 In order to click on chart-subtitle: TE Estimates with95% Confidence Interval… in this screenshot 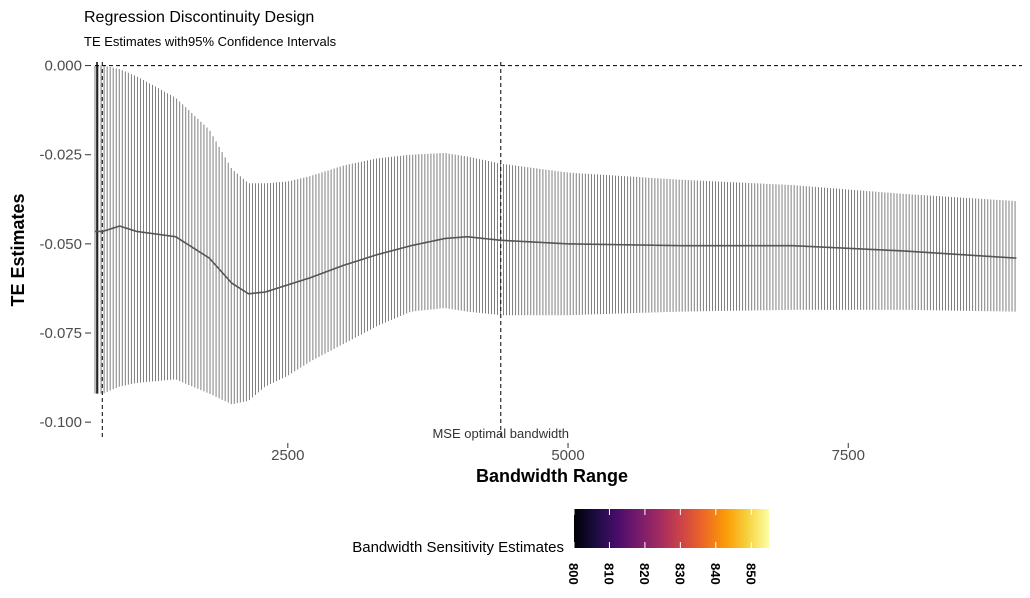, I will do `click(210, 41)`.